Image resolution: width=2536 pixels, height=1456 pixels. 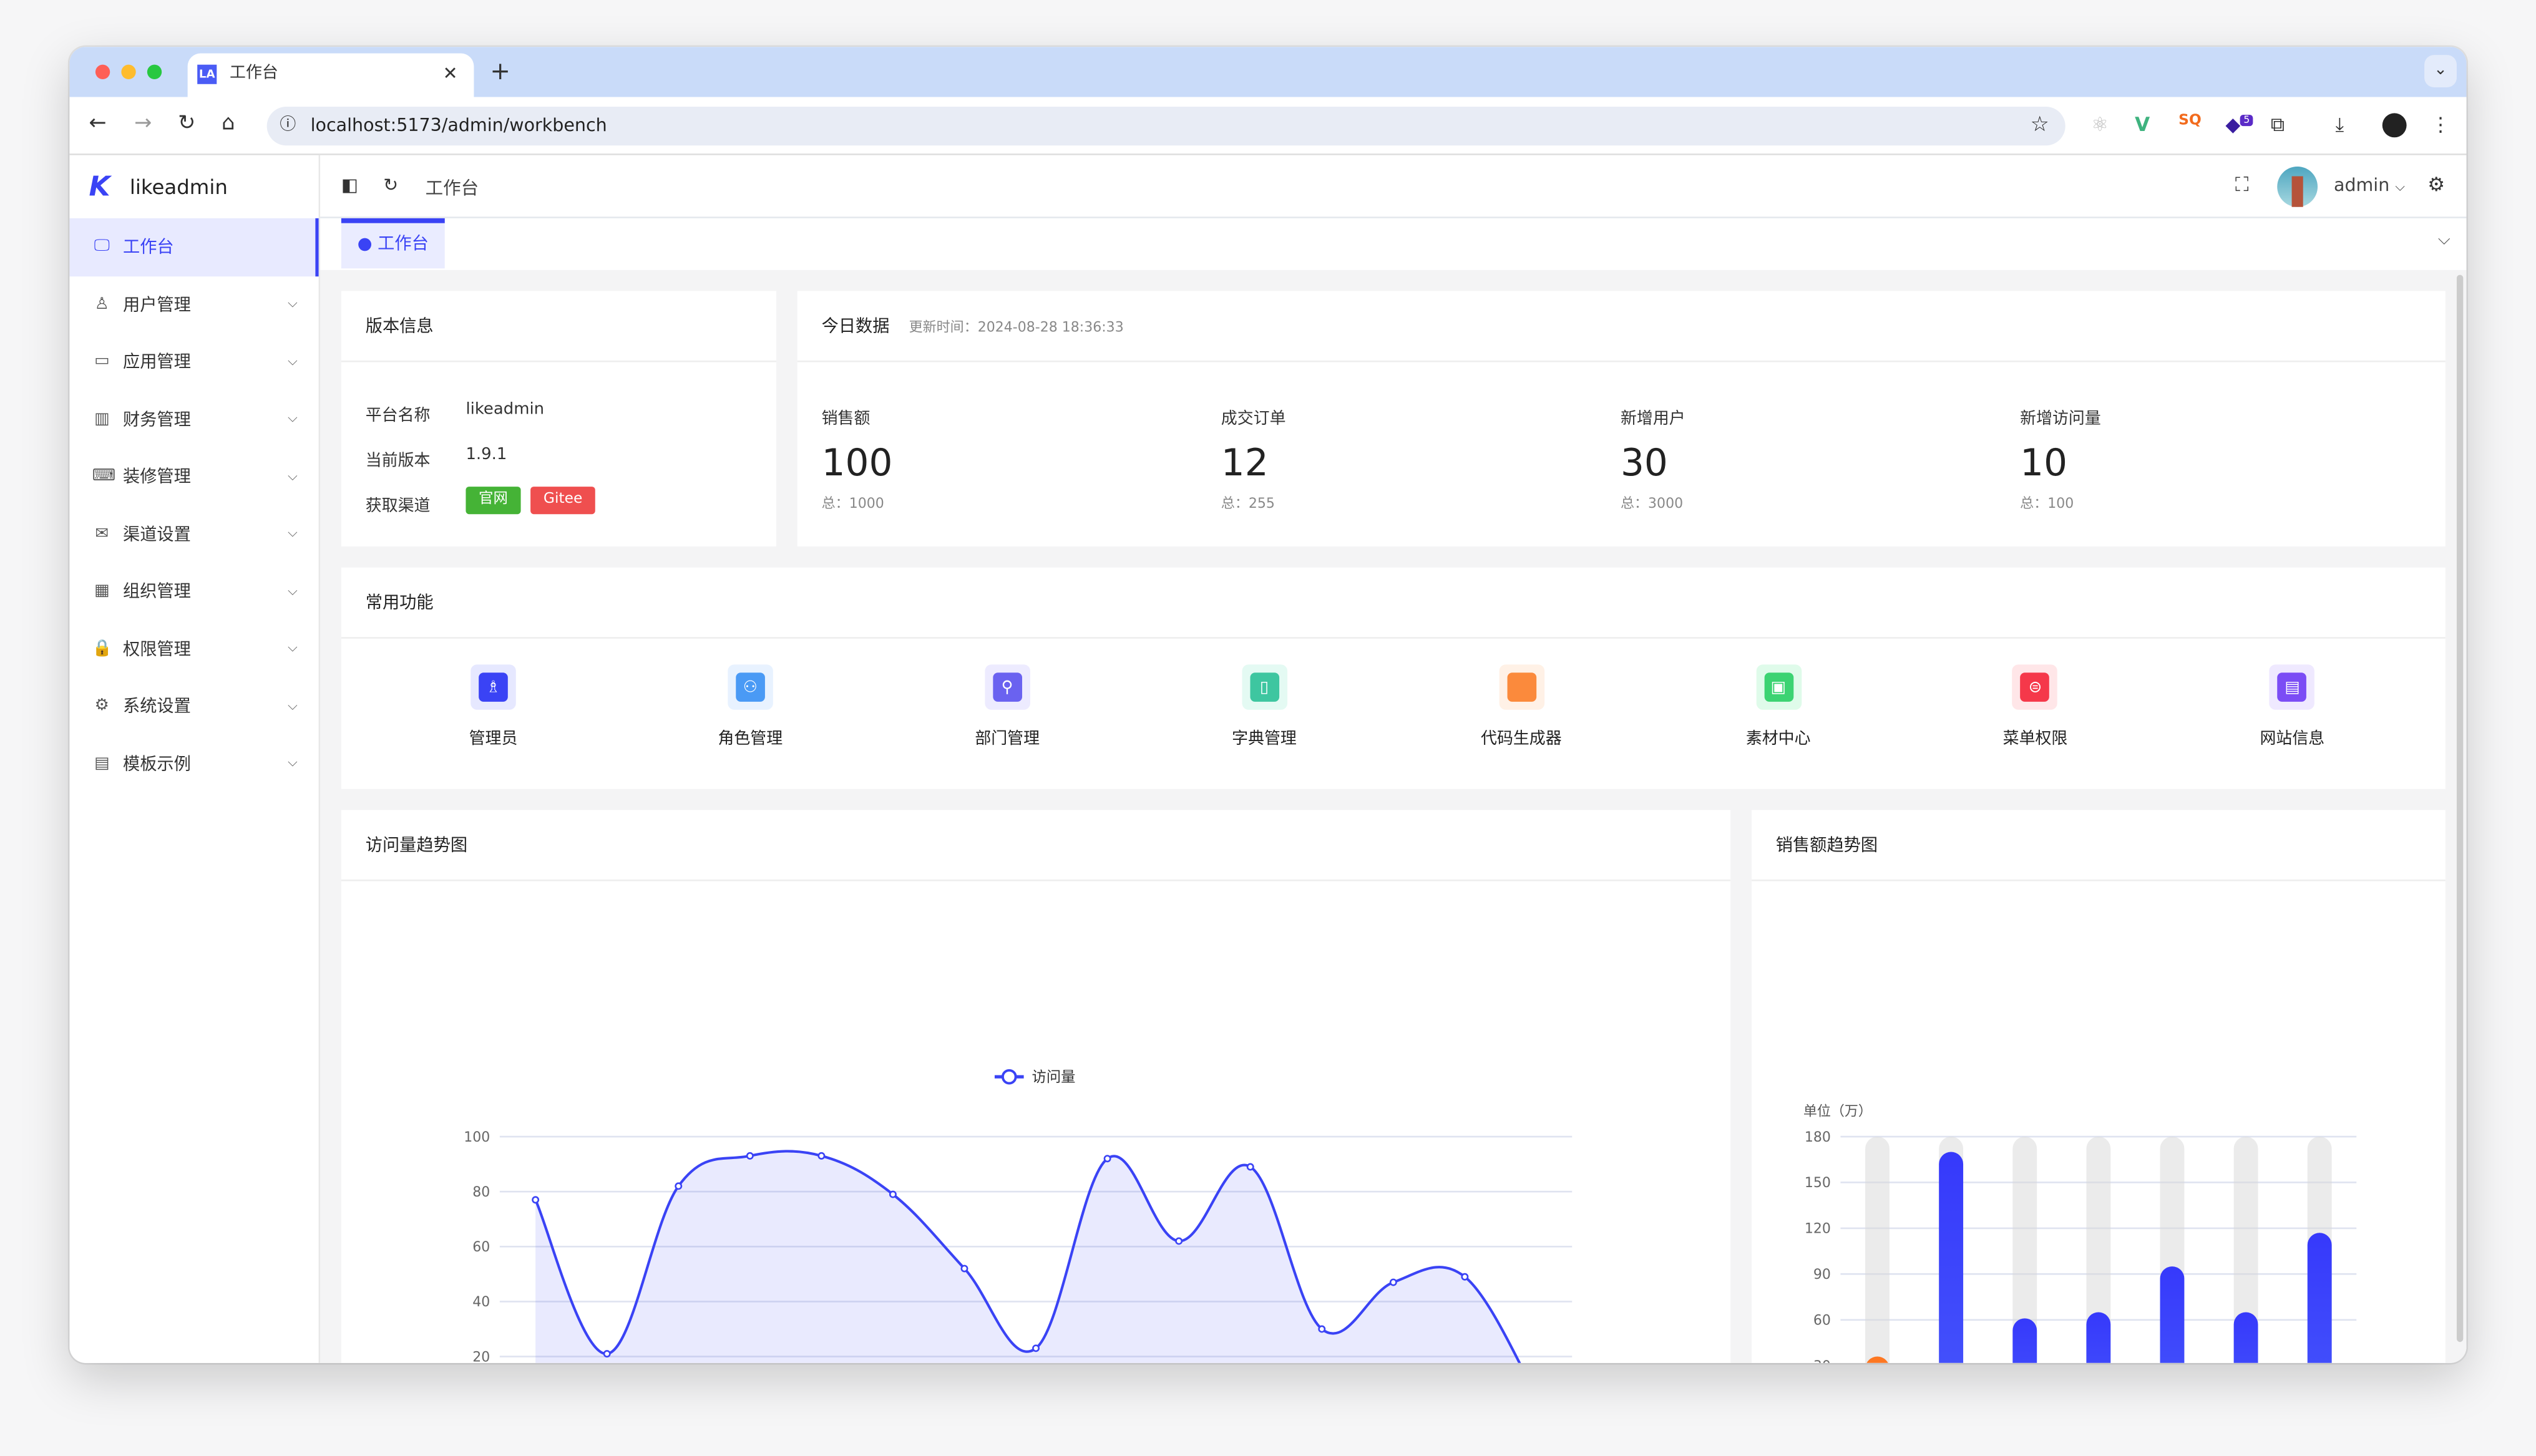 What do you see at coordinates (330, 75) in the screenshot?
I see `browser-tab: LA 工作台 ✕` at bounding box center [330, 75].